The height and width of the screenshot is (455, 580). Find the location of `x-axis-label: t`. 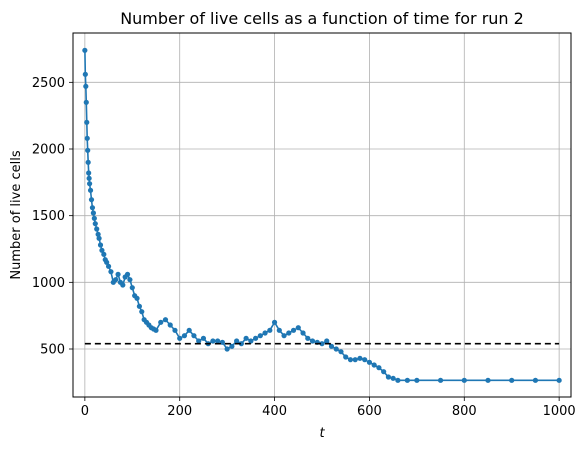

x-axis-label: t is located at coordinates (322, 433).